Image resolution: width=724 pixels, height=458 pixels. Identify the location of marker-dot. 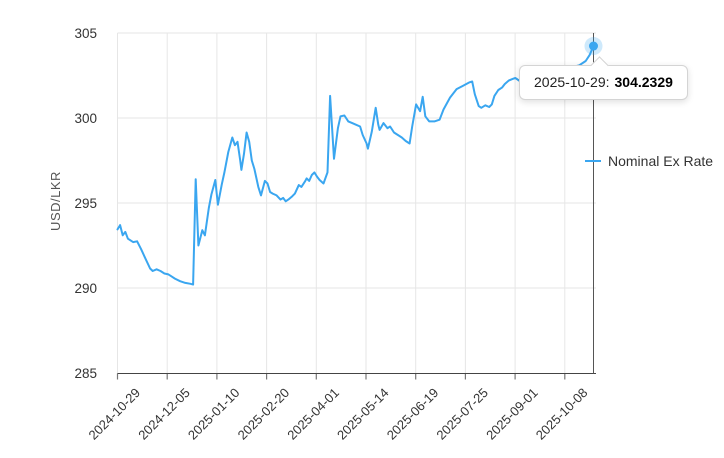
(593, 46).